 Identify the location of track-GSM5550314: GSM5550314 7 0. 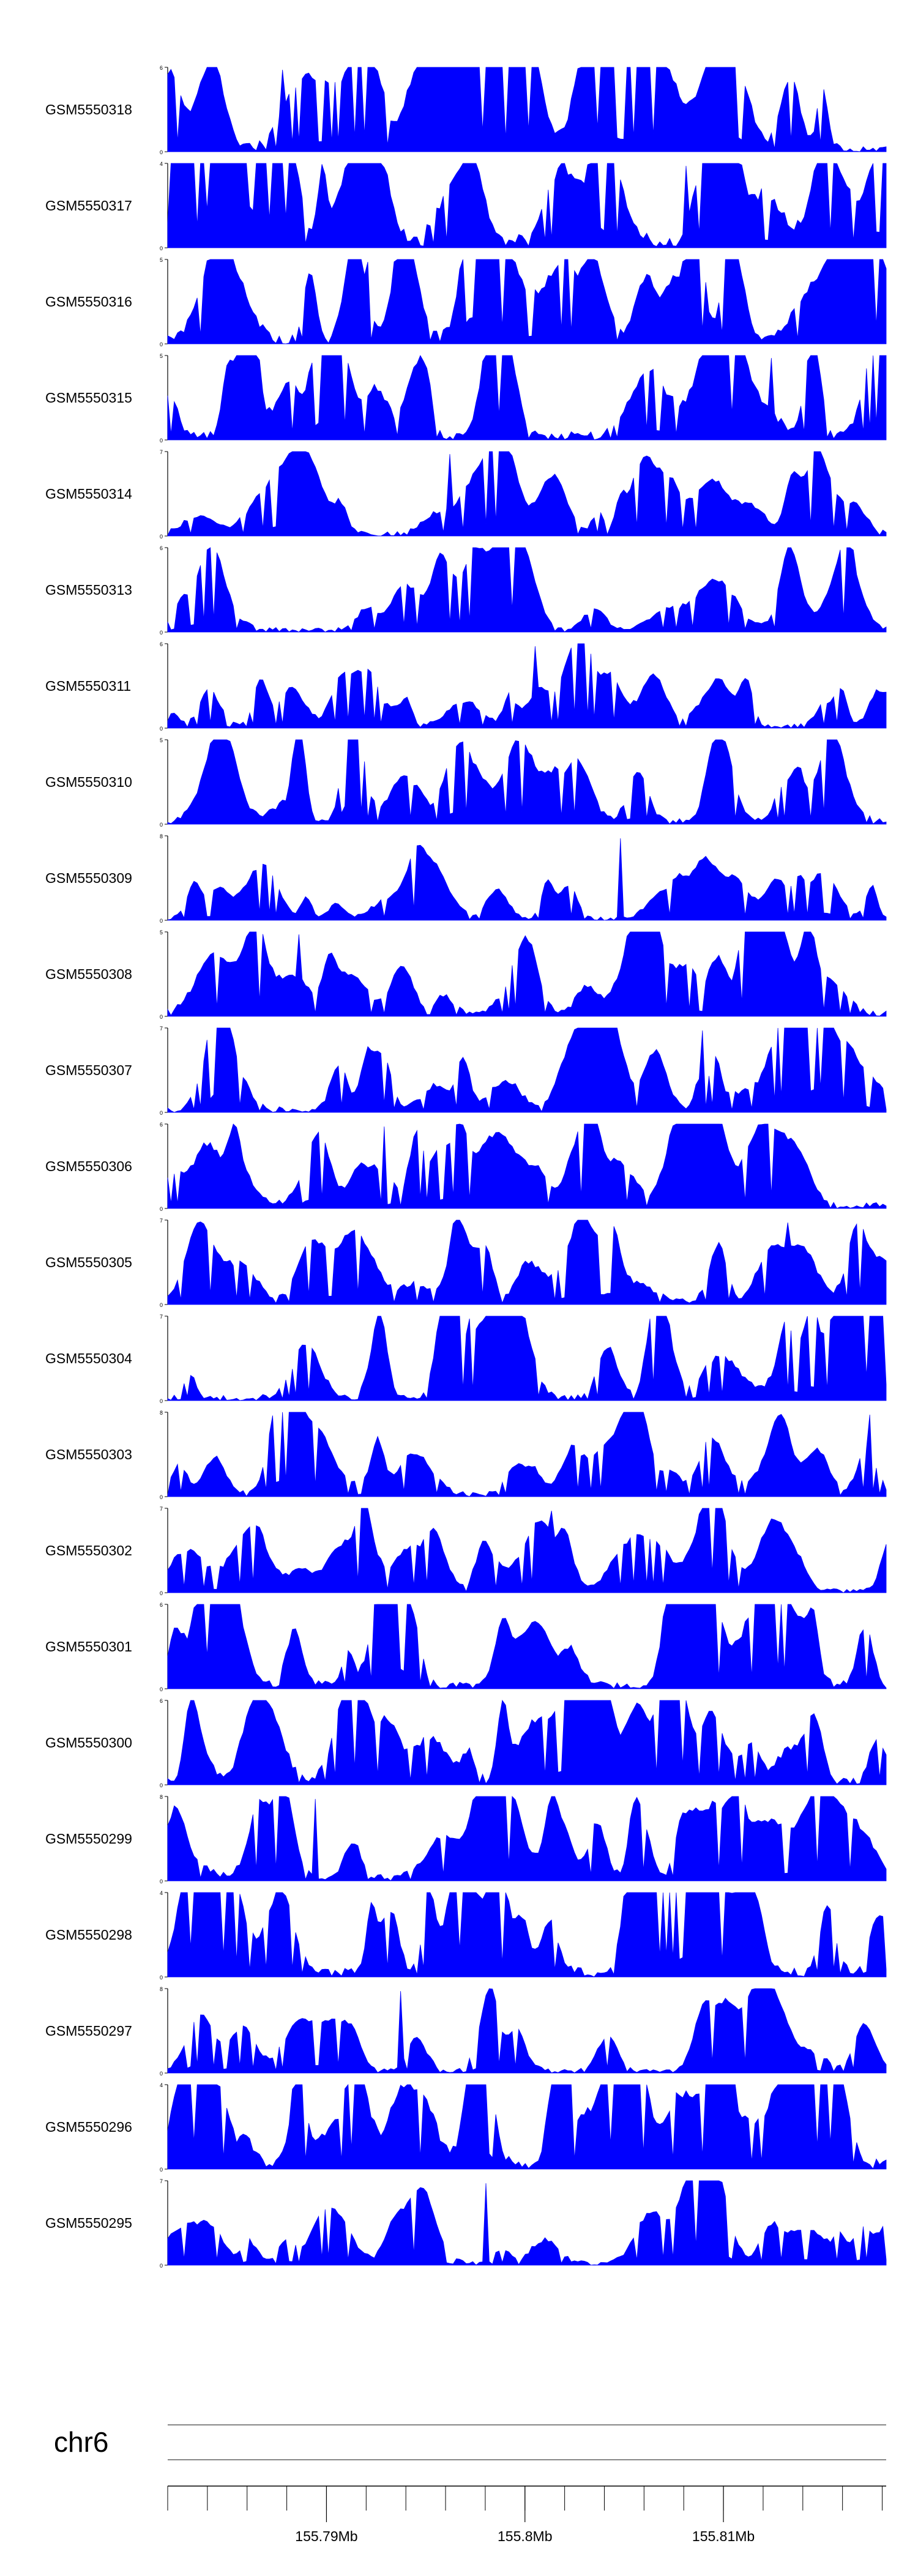
(466, 495).